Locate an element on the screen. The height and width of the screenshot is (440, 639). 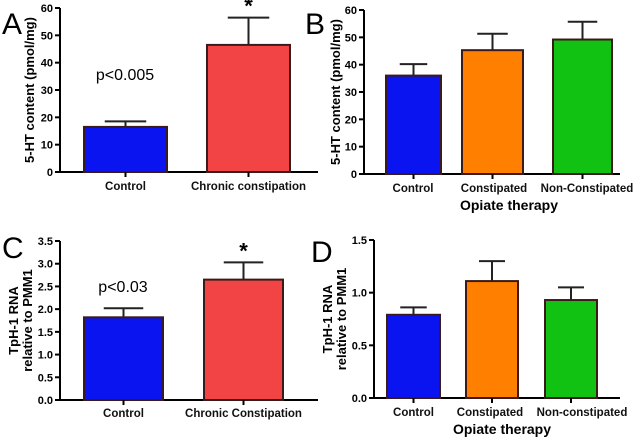
x-tick-label: Chronic Constipation is located at coordinates (243, 414).